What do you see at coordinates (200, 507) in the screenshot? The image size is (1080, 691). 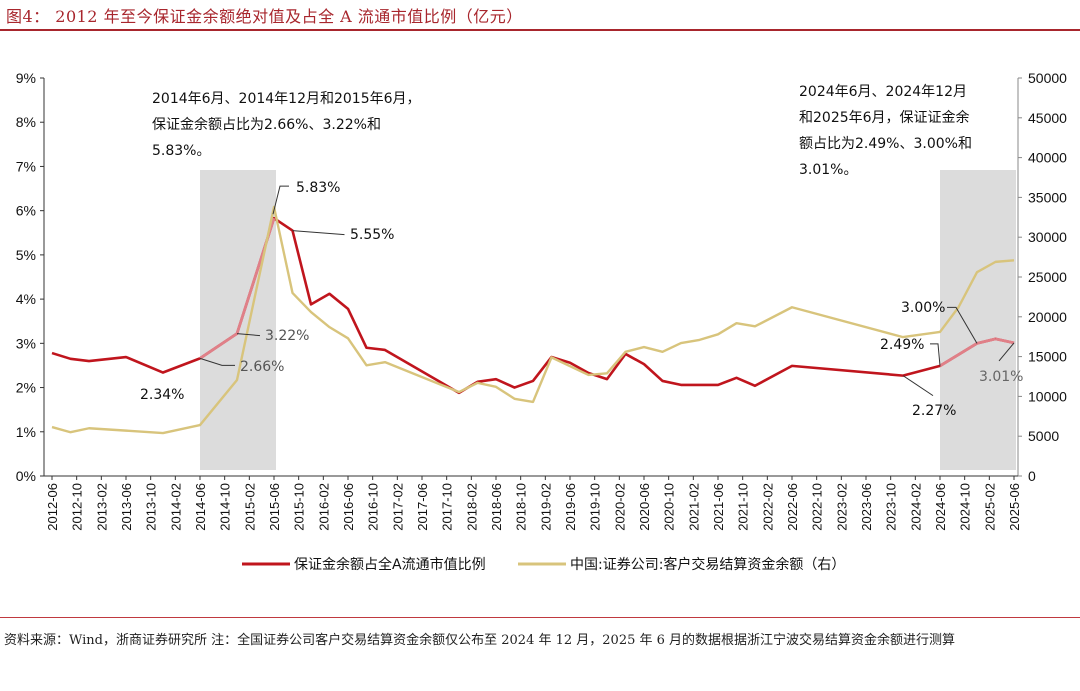 I see `x-tick-label: 2014-06` at bounding box center [200, 507].